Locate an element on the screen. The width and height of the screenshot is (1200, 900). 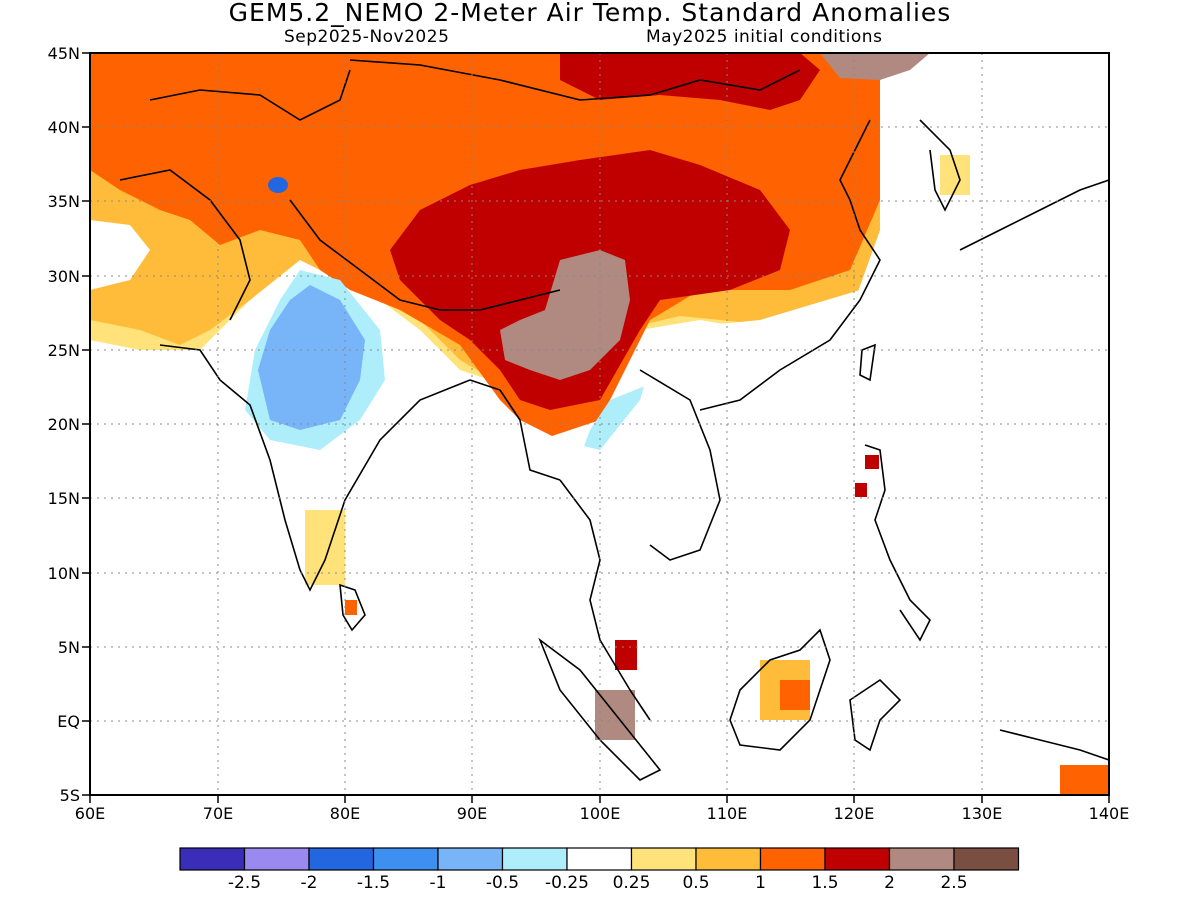
colorbar-label: 0.5 is located at coordinates (696, 883).